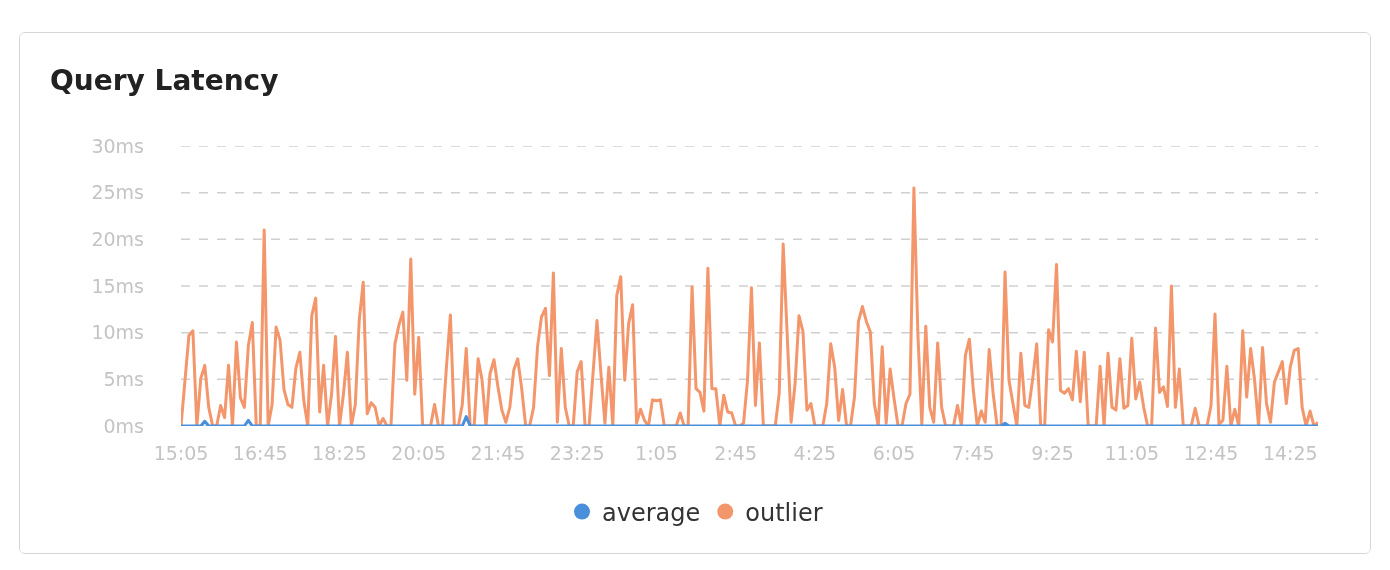 The width and height of the screenshot is (1390, 570). I want to click on x-tick-label: 12:45, so click(1211, 453).